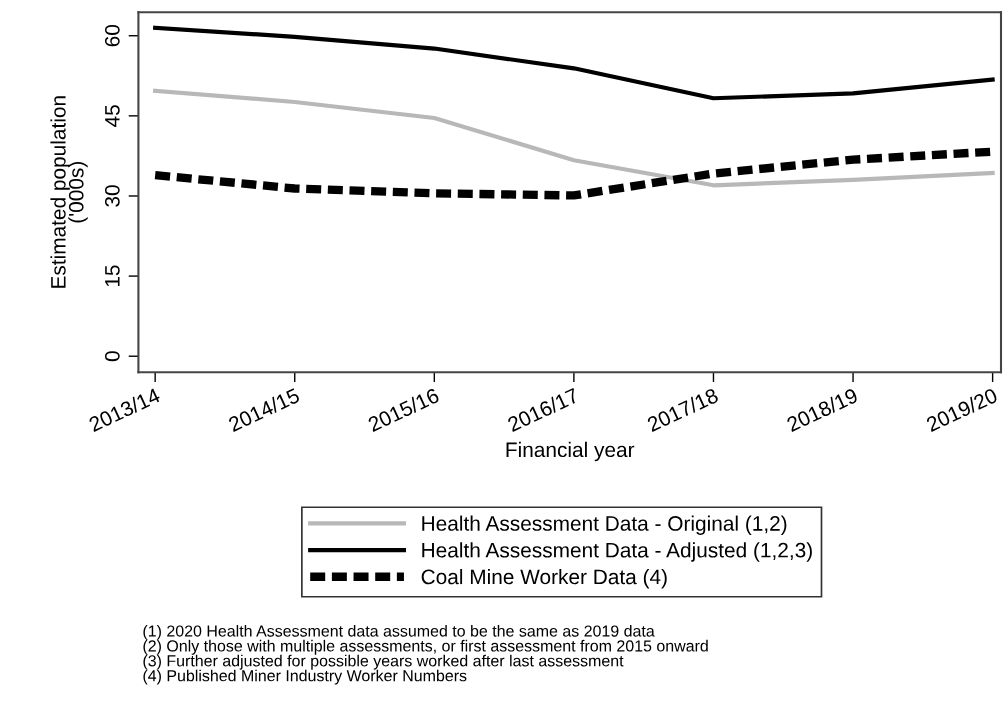 The height and width of the screenshot is (720, 1003). I want to click on legend-label: Health Assessment Data - Adjusted (1,2,3), so click(617, 552).